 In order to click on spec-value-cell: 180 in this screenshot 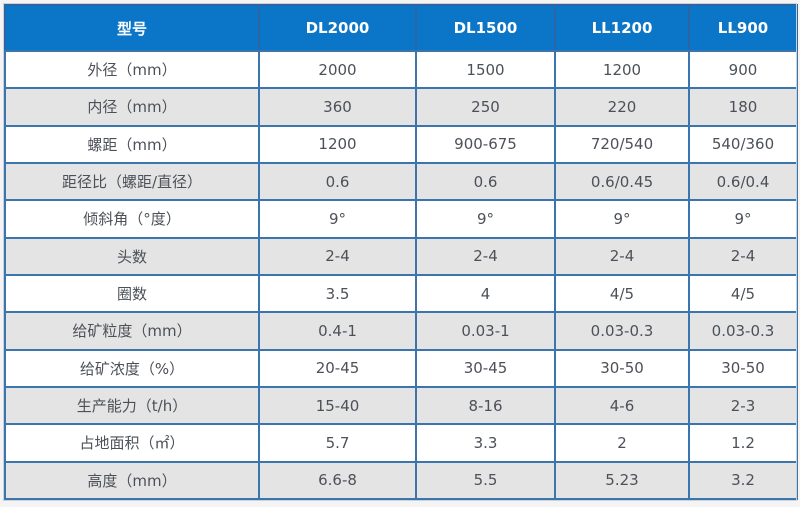, I will do `click(743, 107)`.